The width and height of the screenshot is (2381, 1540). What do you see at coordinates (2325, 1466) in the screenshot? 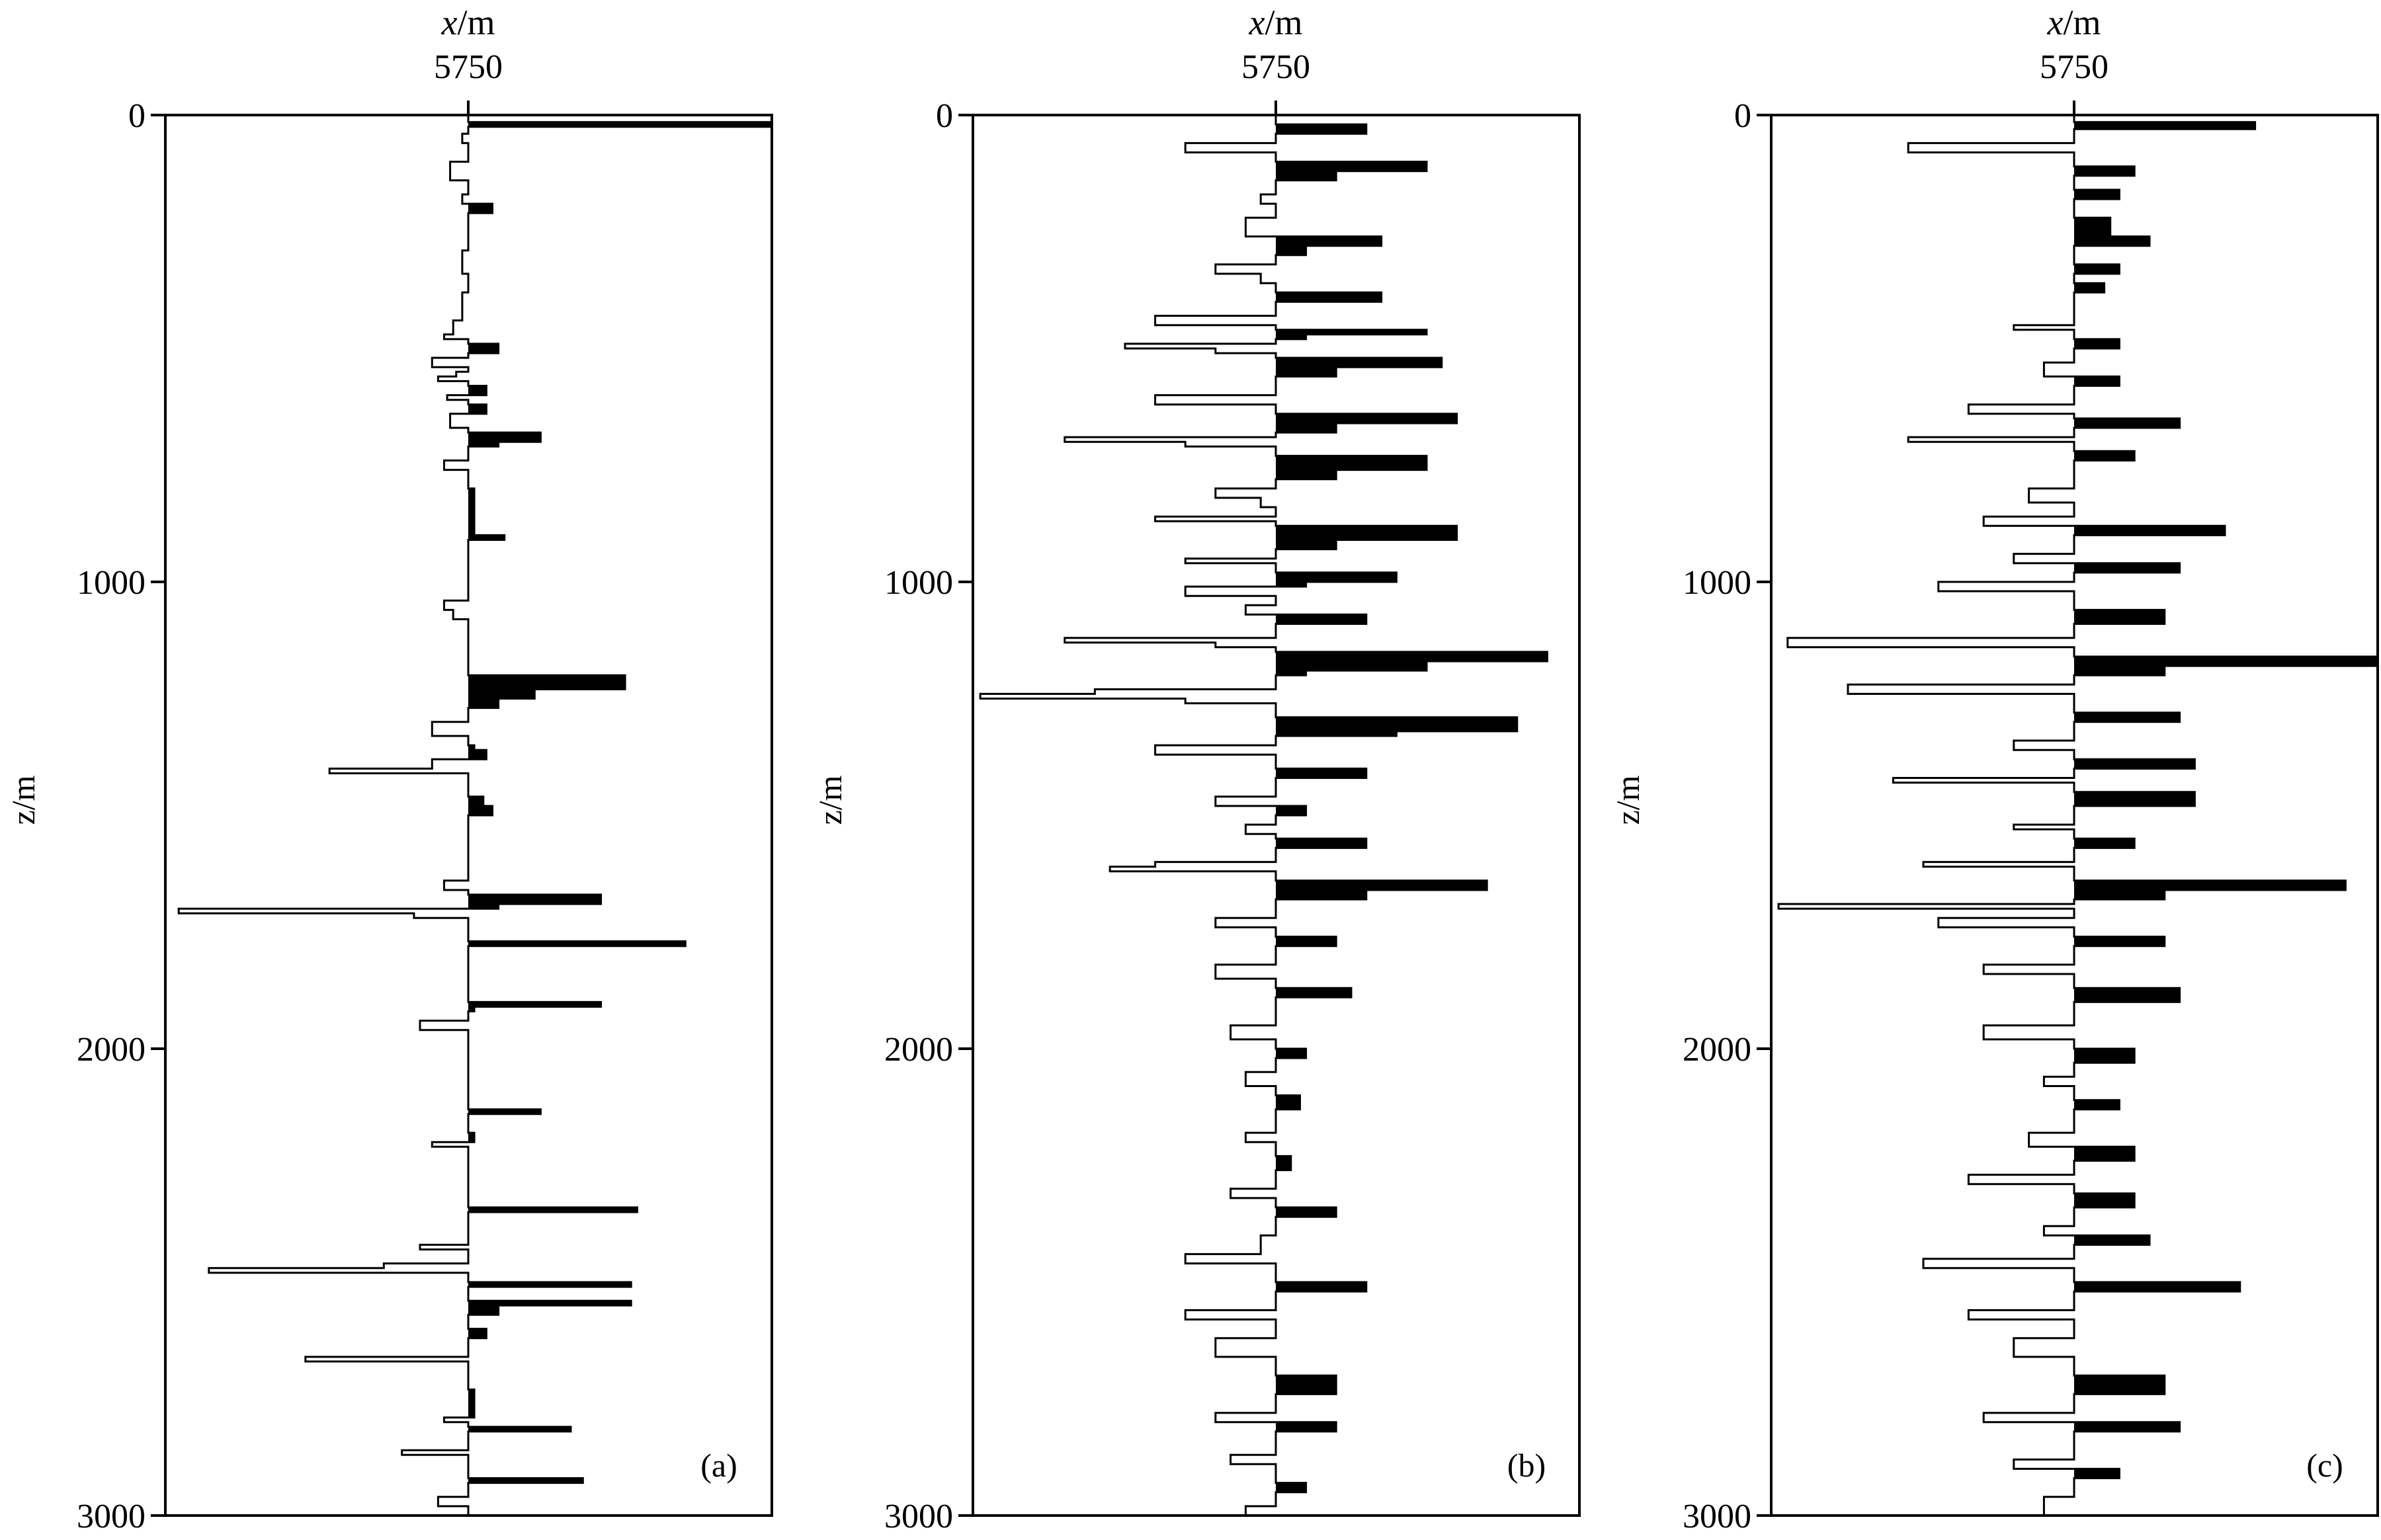
I see `panel-label: (c)` at bounding box center [2325, 1466].